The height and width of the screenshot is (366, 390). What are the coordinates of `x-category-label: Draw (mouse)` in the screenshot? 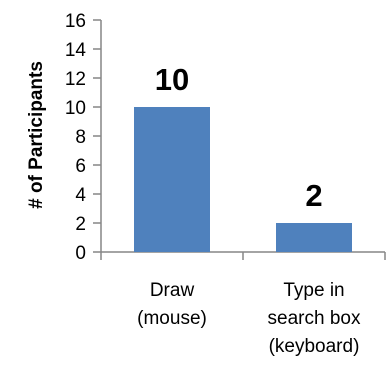 It's located at (172, 304).